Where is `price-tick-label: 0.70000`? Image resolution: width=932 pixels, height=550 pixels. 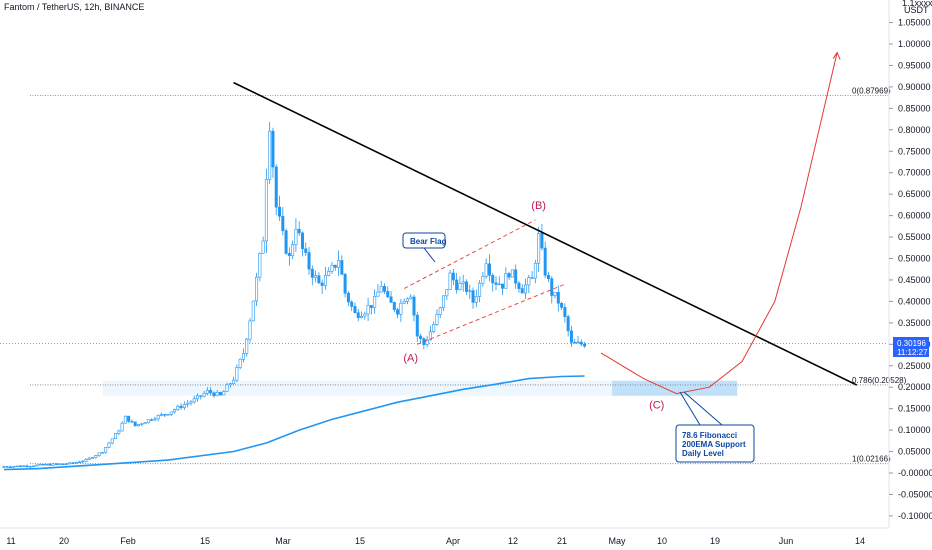 price-tick-label: 0.70000 is located at coordinates (914, 173).